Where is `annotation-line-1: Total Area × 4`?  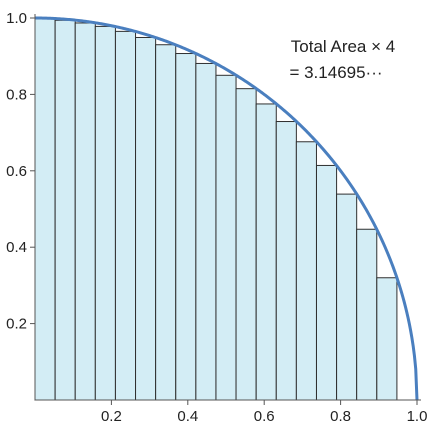 annotation-line-1: Total Area × 4 is located at coordinates (343, 46).